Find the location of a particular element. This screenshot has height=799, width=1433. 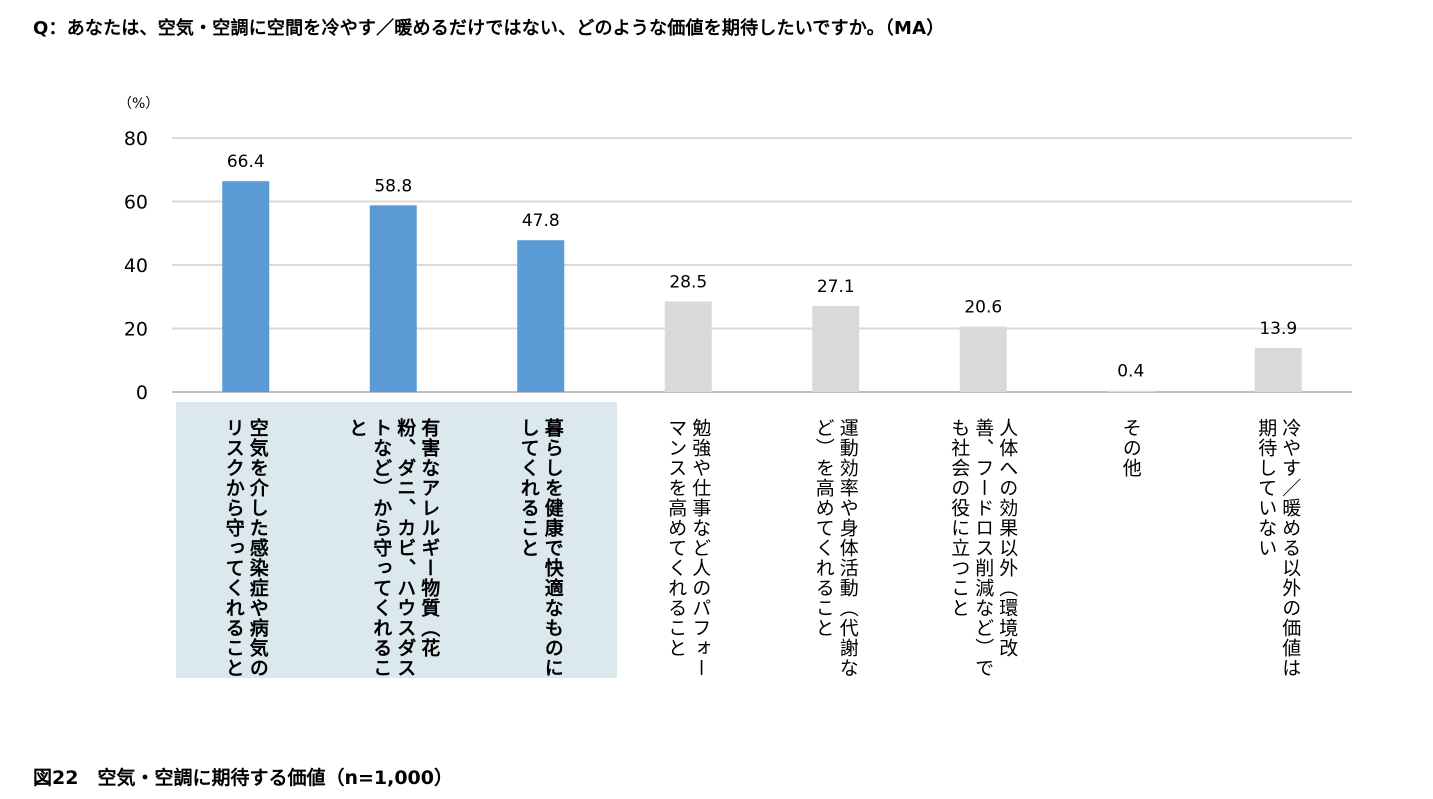

data-label: 47.8 is located at coordinates (541, 221).